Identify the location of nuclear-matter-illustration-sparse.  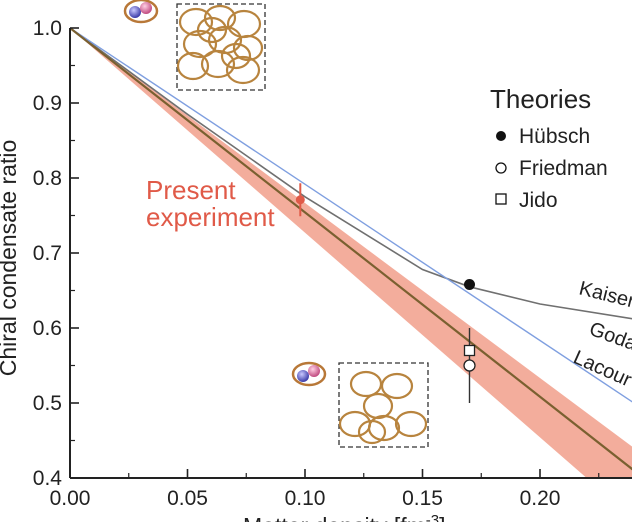
(383, 405).